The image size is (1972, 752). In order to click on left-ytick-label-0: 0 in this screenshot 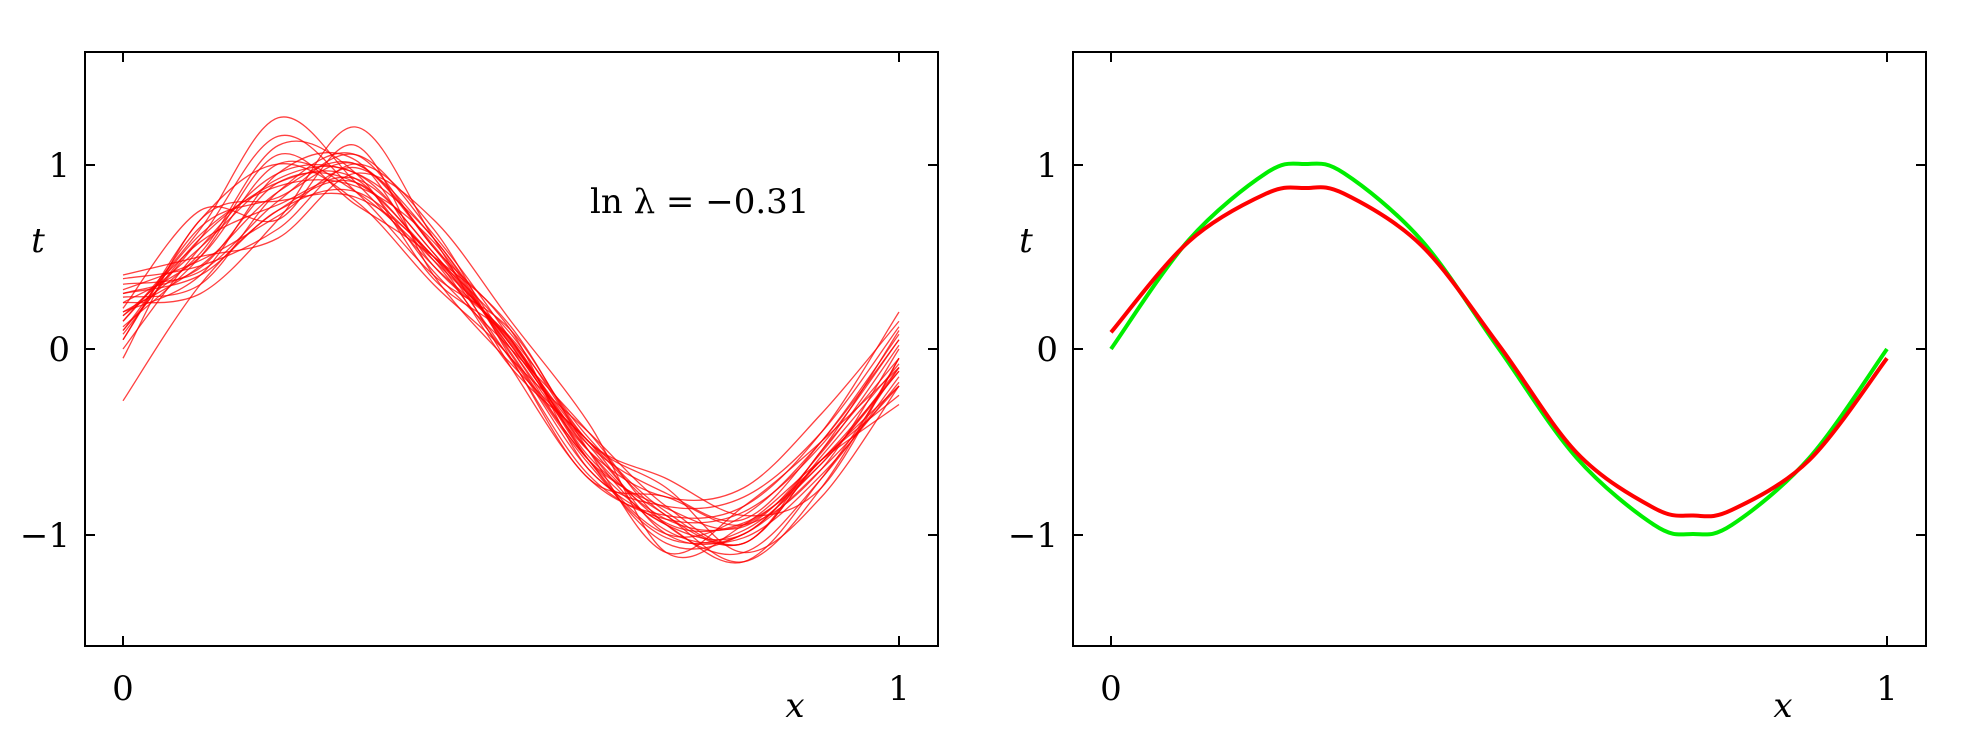, I will do `click(59, 350)`.